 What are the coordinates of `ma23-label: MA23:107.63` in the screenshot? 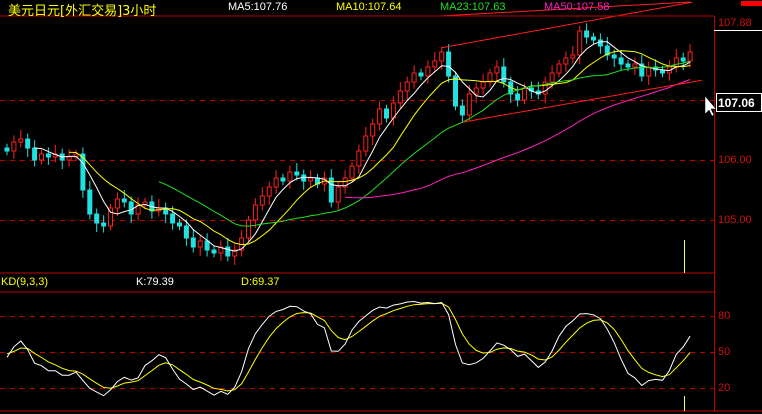 It's located at (473, 7).